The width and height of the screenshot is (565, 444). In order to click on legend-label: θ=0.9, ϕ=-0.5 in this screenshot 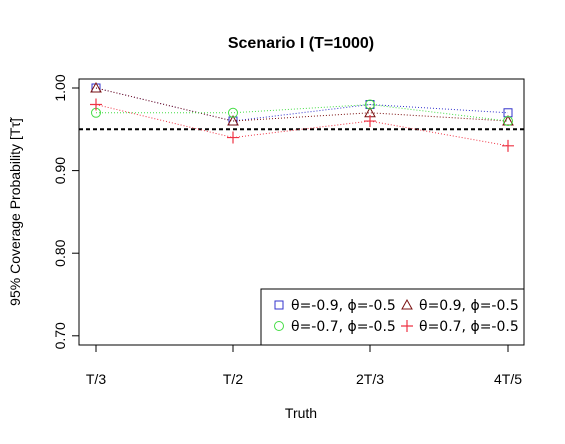, I will do `click(469, 306)`.